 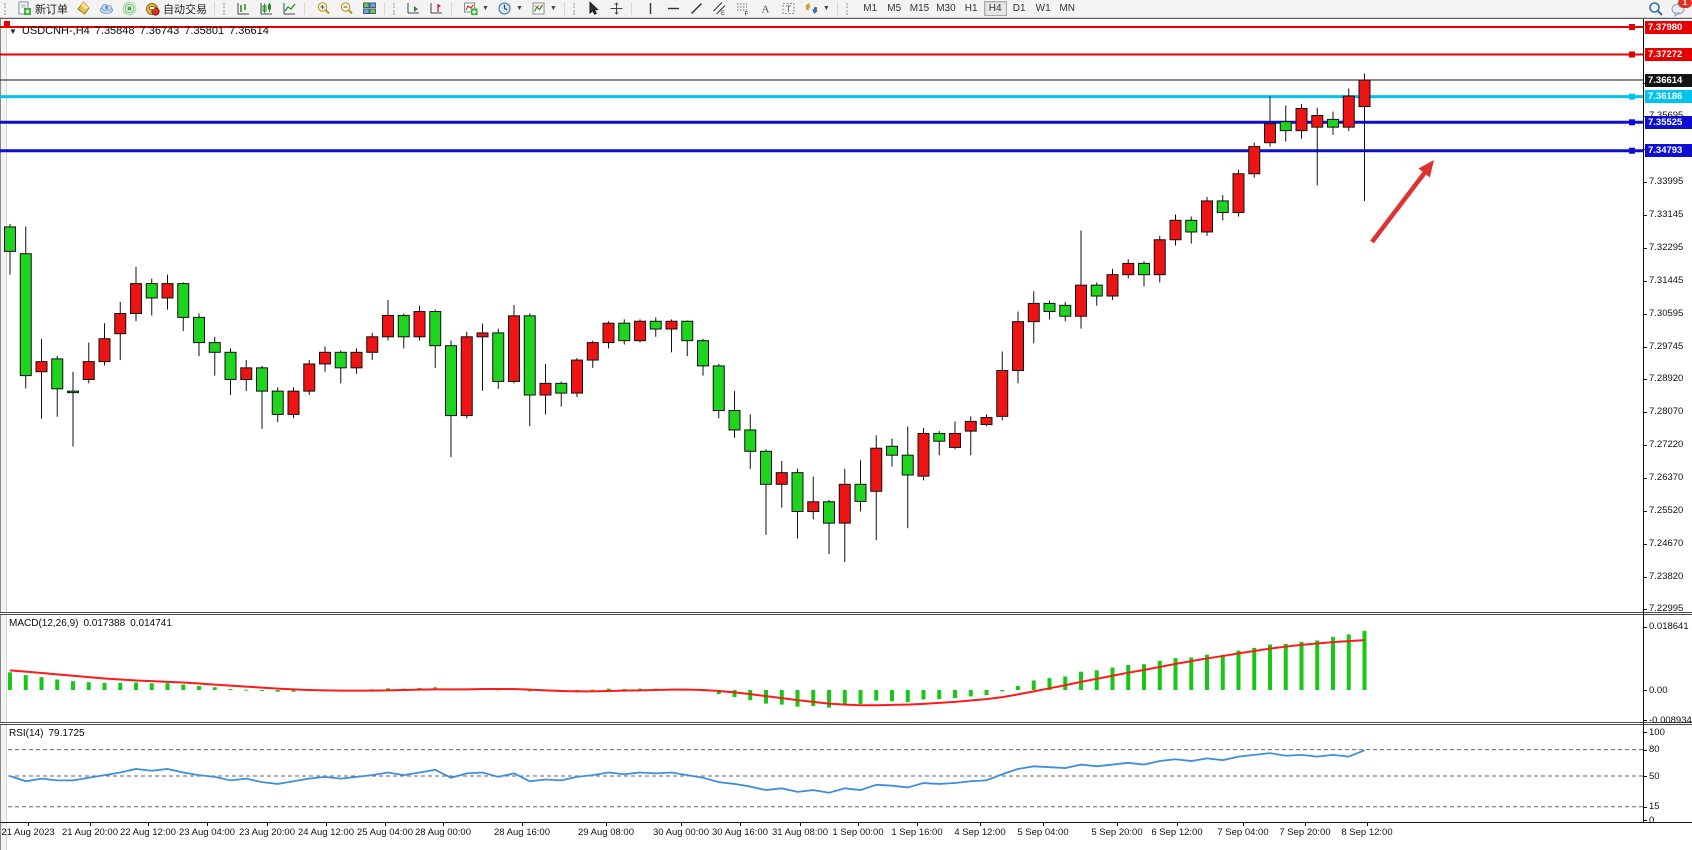 I want to click on timeframe-h4-button: H4, so click(x=995, y=8).